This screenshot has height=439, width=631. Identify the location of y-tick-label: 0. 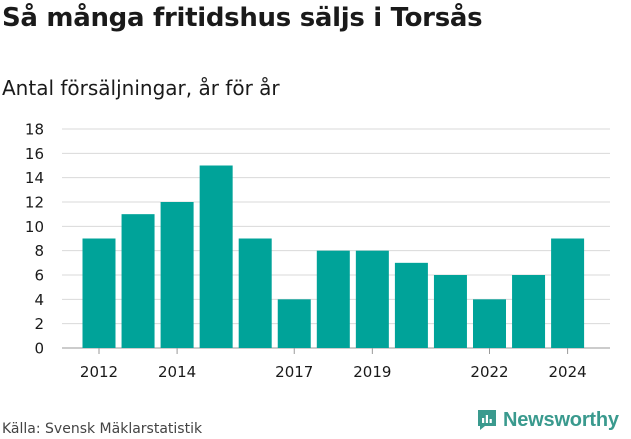
(39, 349).